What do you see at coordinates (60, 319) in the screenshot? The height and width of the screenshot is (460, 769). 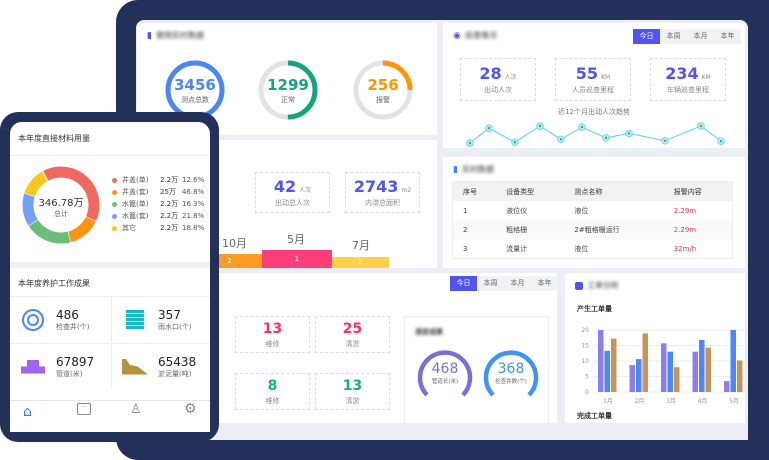 I see `result-item: 486 检查井(个)` at bounding box center [60, 319].